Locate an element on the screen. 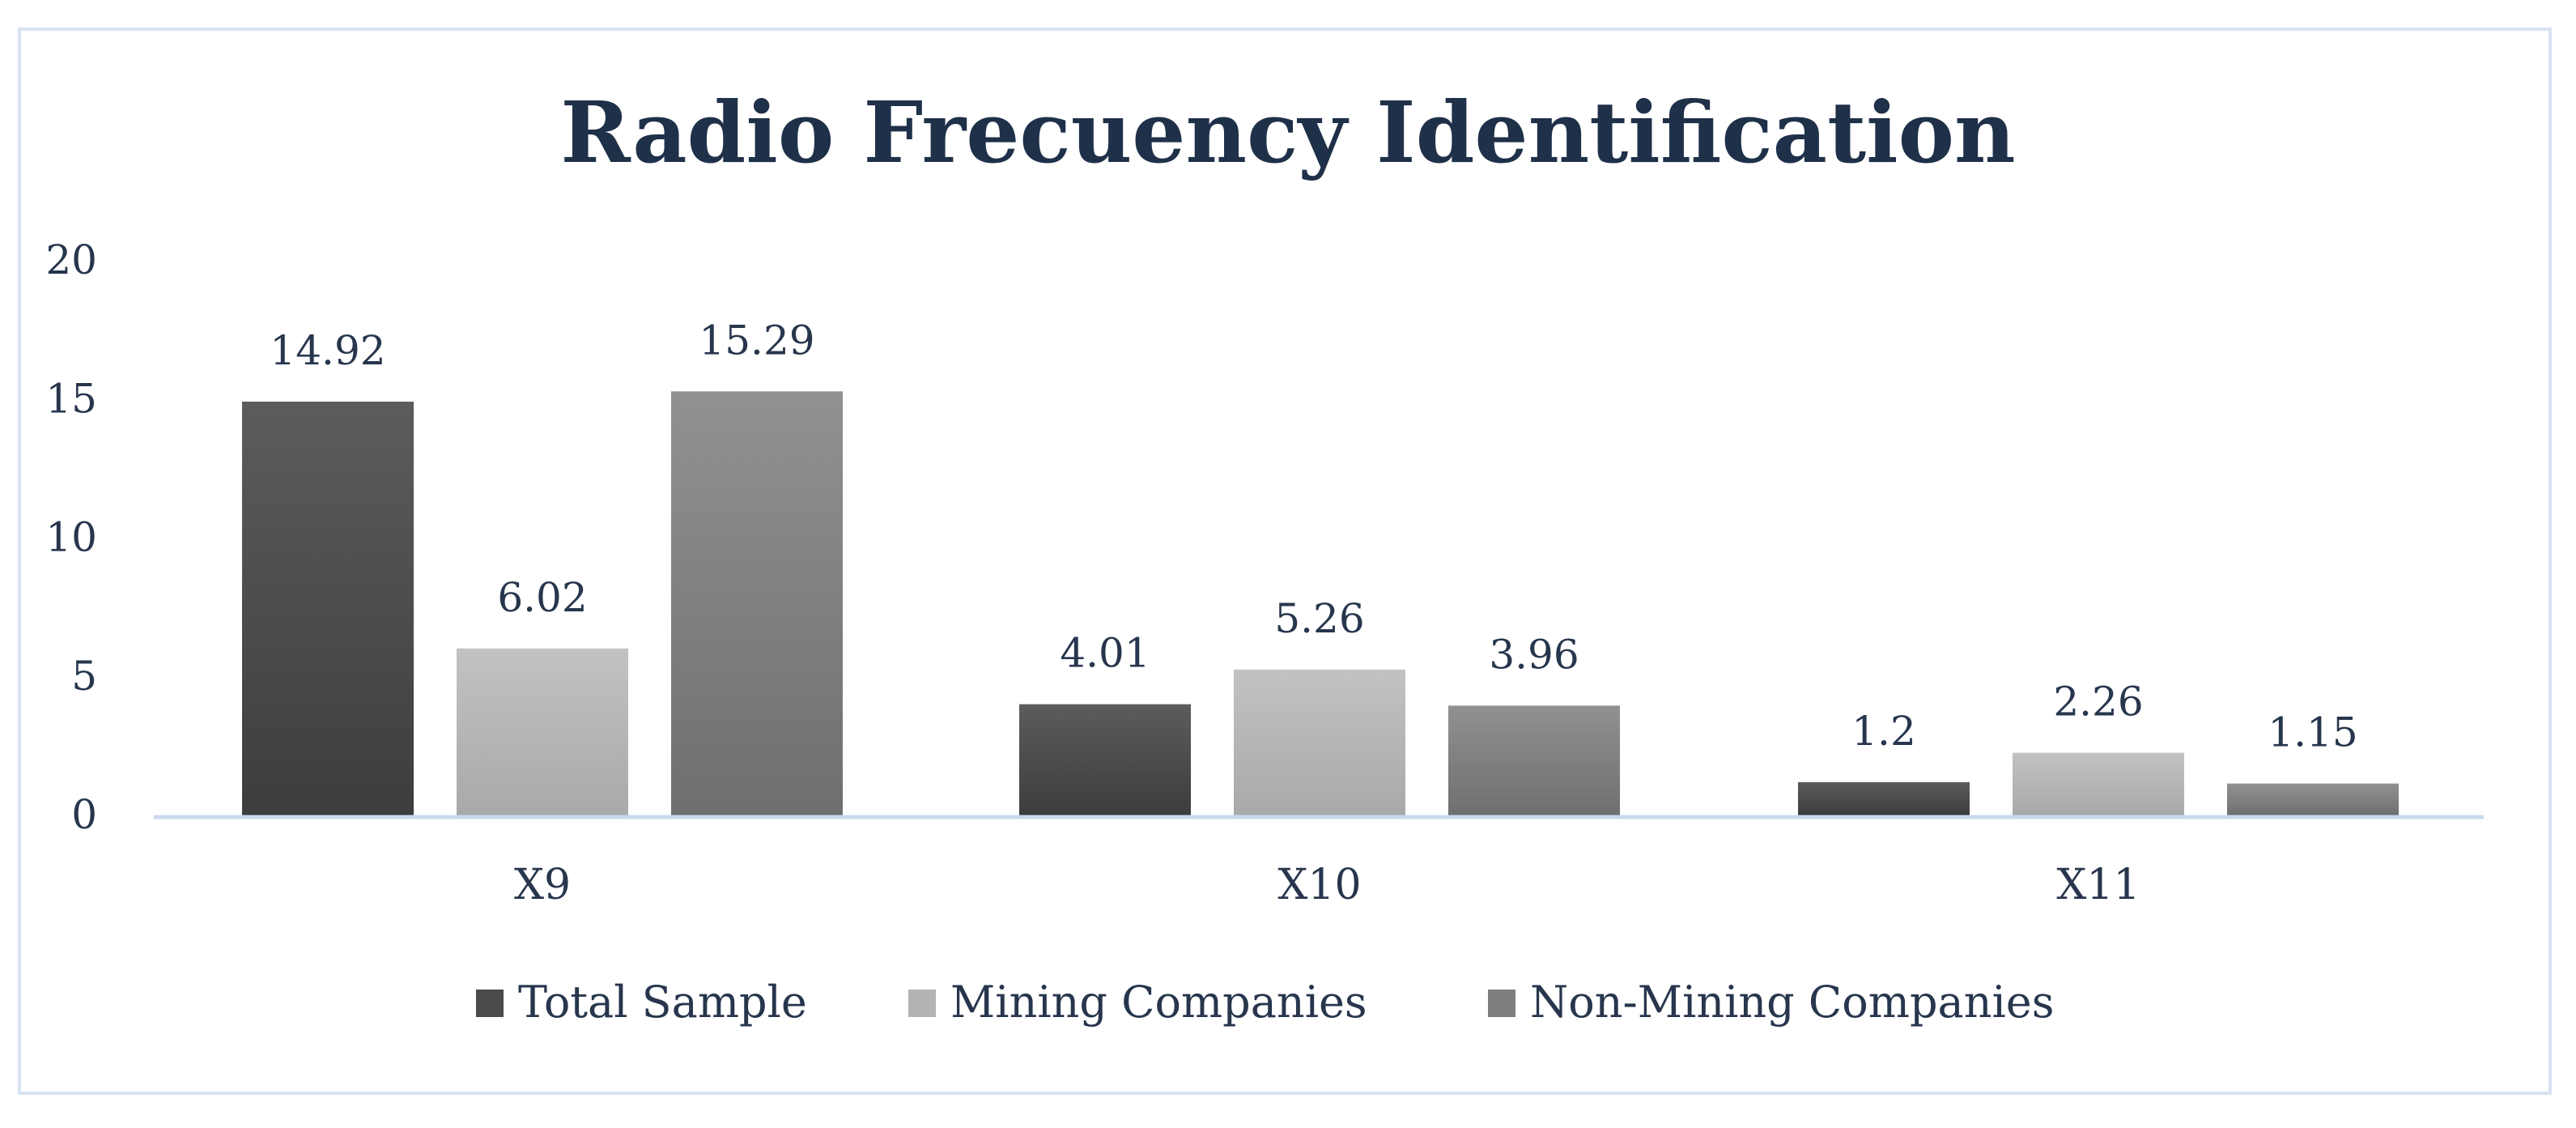  x-tick-label: X10 is located at coordinates (1319, 885).